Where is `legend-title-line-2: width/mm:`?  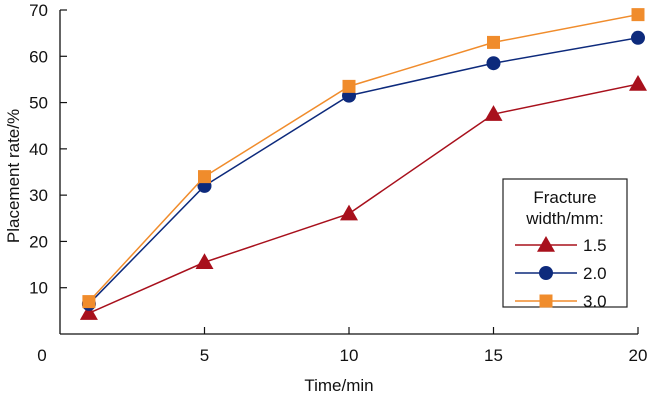
legend-title-line-2: width/mm: is located at coordinates (564, 218).